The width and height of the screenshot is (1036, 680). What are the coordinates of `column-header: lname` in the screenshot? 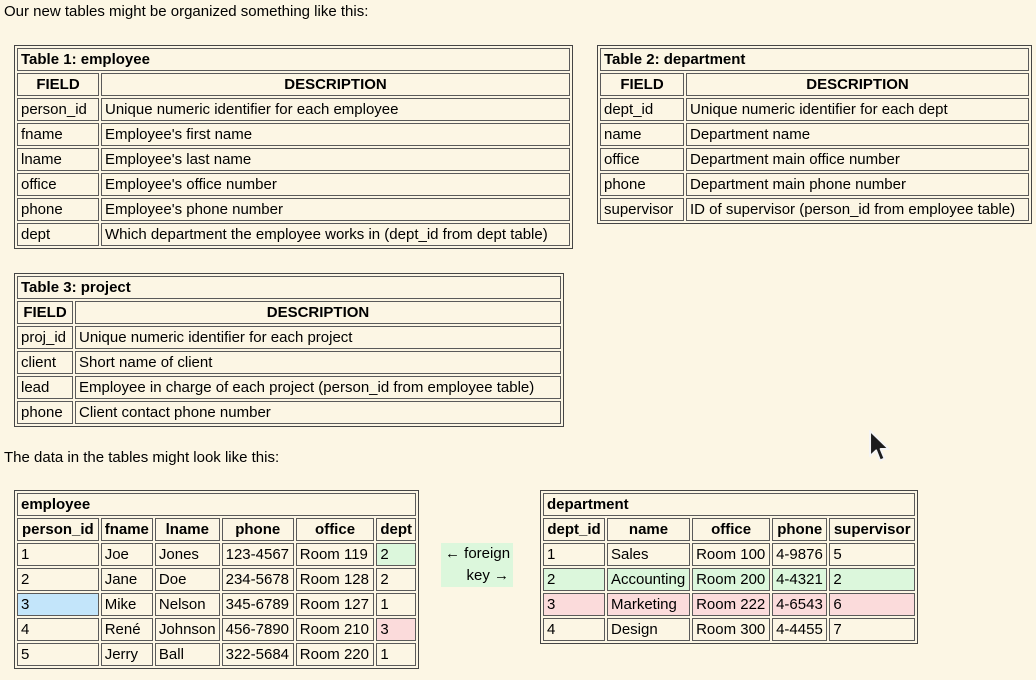 It's located at (187, 529).